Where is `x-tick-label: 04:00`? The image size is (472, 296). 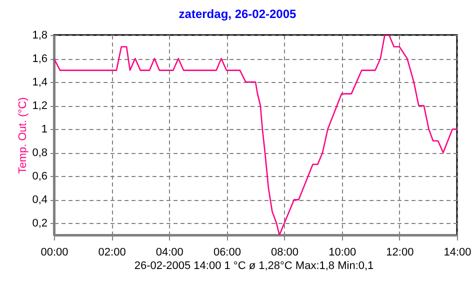 x-tick-label: 04:00 is located at coordinates (170, 252).